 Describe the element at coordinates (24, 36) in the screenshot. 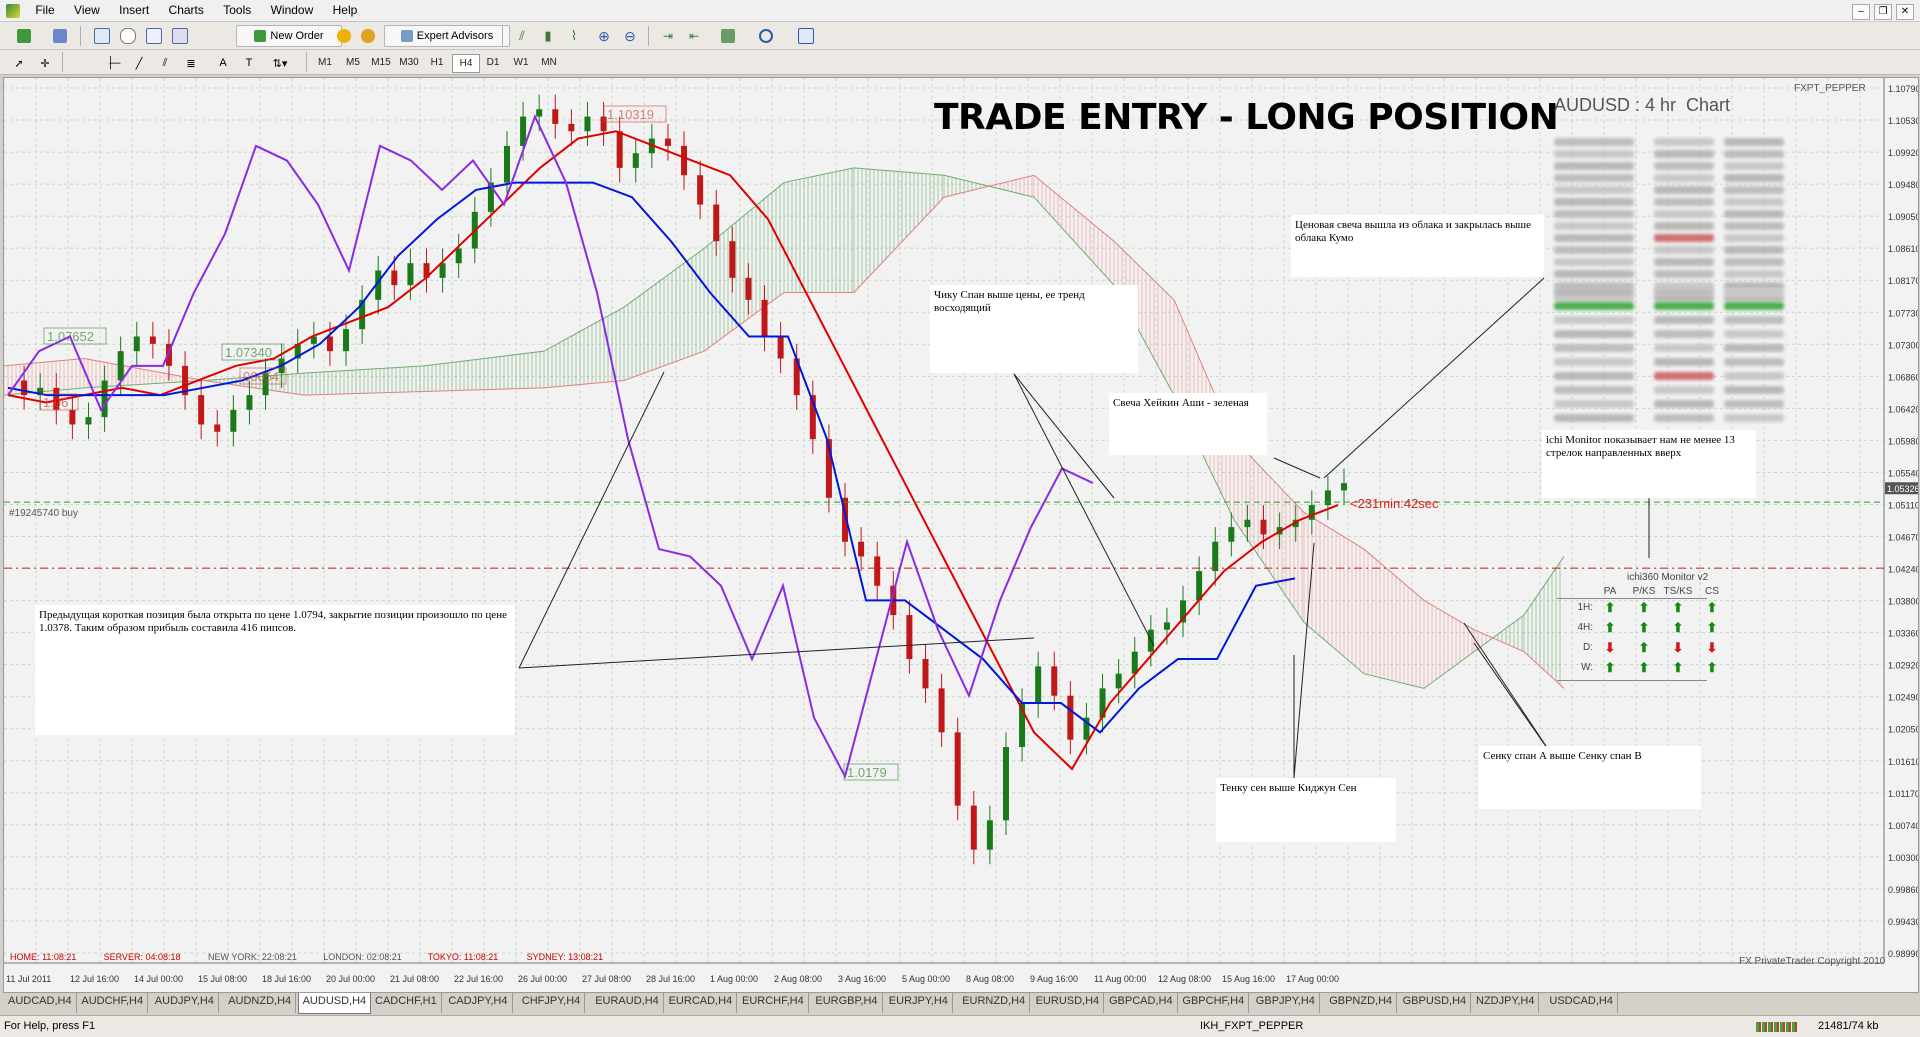

I see `new-chart-button` at that location.